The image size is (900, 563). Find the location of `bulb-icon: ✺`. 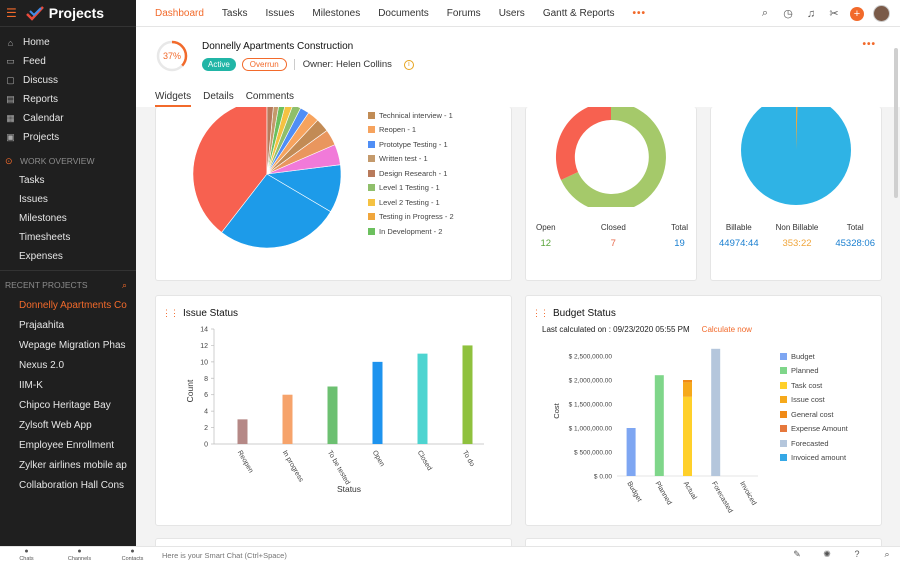

bulb-icon: ✺ is located at coordinates (827, 554).